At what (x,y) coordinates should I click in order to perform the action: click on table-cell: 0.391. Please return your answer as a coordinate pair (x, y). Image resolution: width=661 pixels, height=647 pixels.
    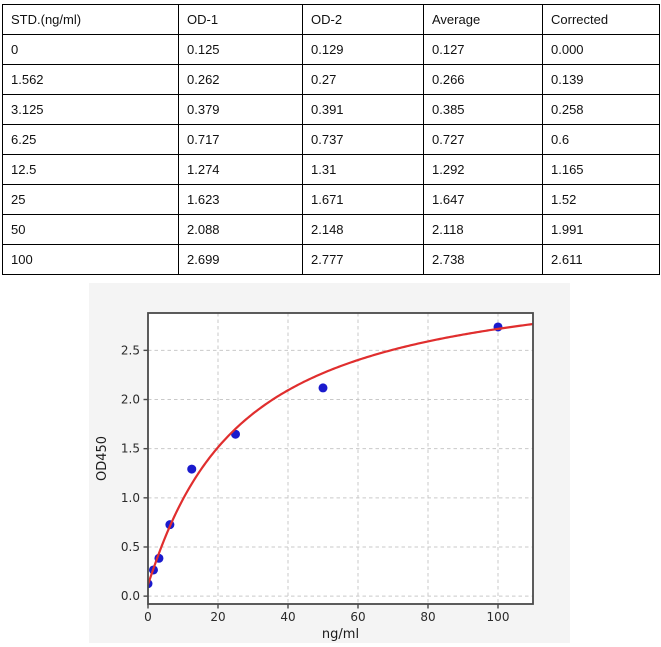
    Looking at the image, I should click on (363, 109).